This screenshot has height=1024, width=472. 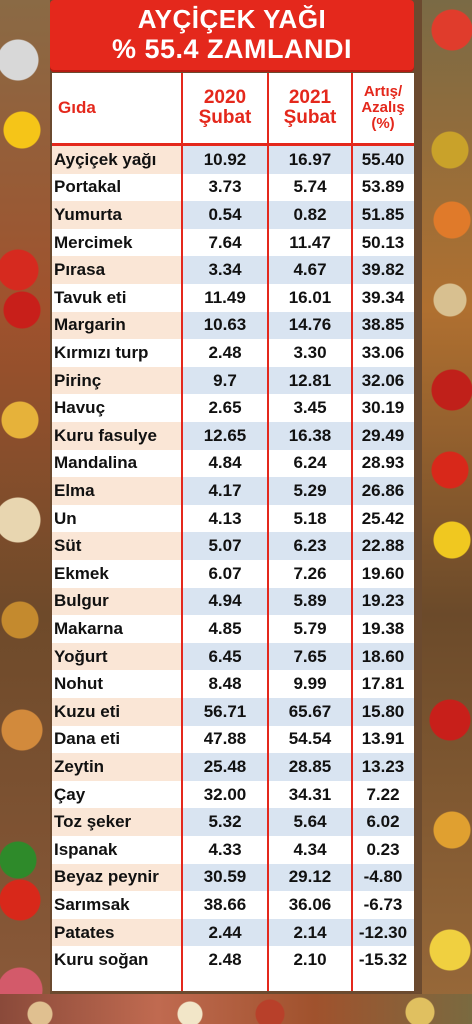 I want to click on header-2021-month: Şubat, so click(x=310, y=117).